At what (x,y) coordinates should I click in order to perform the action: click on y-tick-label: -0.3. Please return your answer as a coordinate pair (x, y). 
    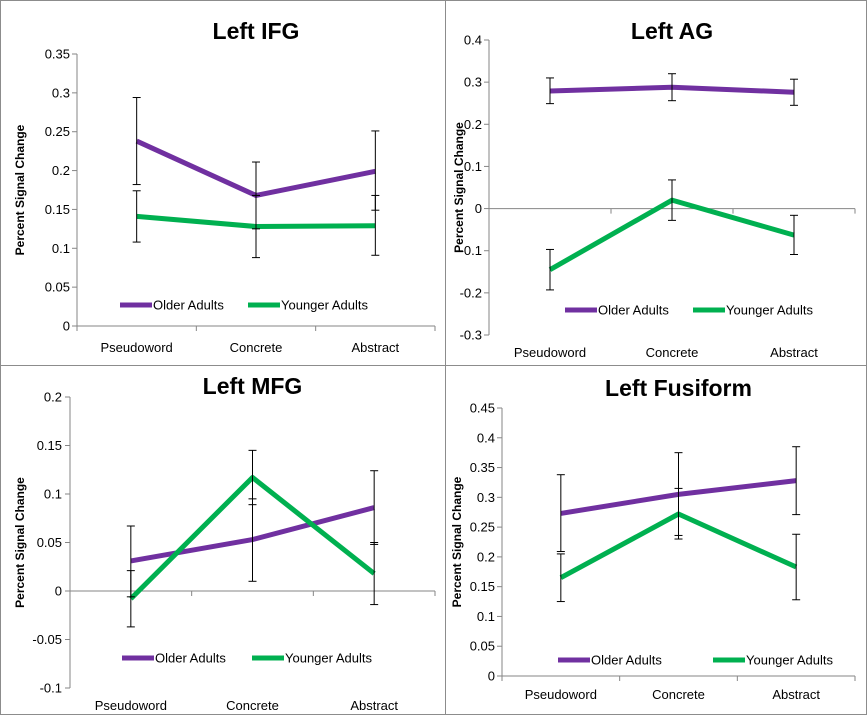
    Looking at the image, I should click on (471, 335).